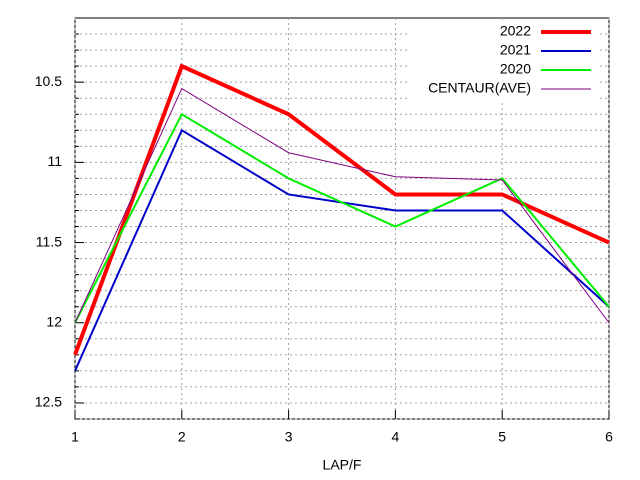  What do you see at coordinates (515, 69) in the screenshot?
I see `legend-label: 2020` at bounding box center [515, 69].